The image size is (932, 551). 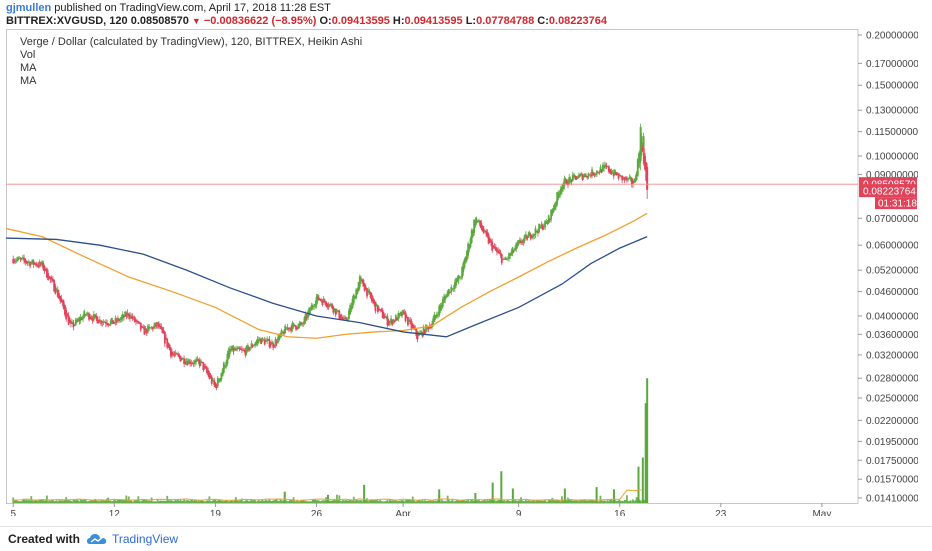 What do you see at coordinates (892, 355) in the screenshot?
I see `y-tick-label: 0.03200000` at bounding box center [892, 355].